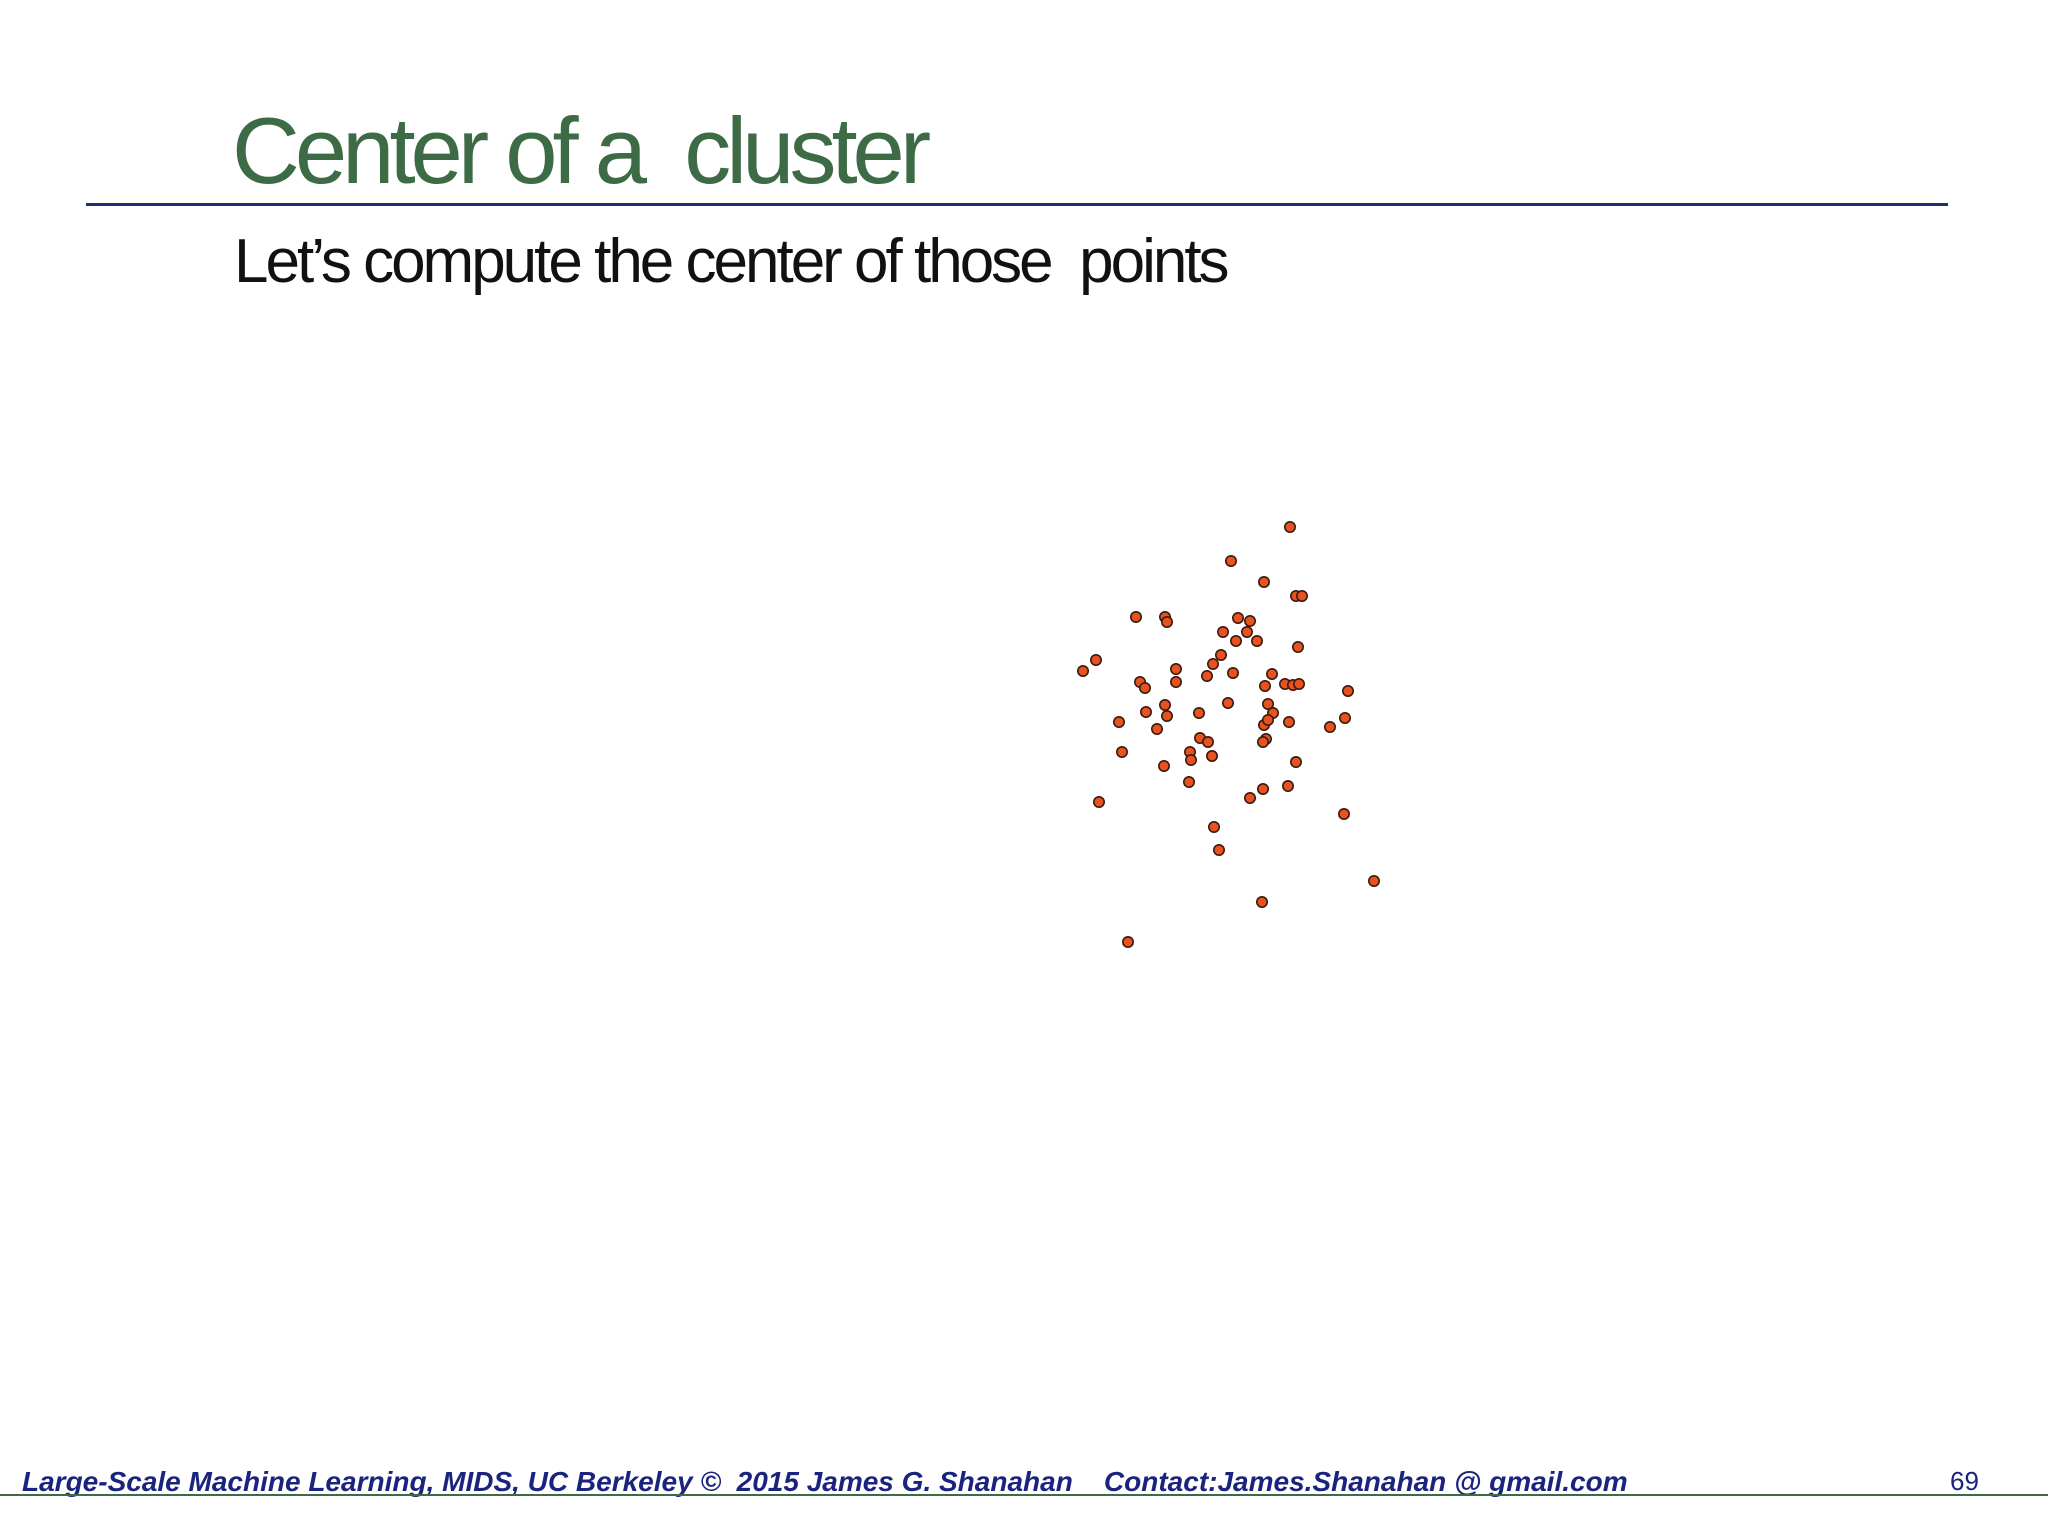 This screenshot has height=1536, width=2048. I want to click on page-number: 69, so click(1964, 1481).